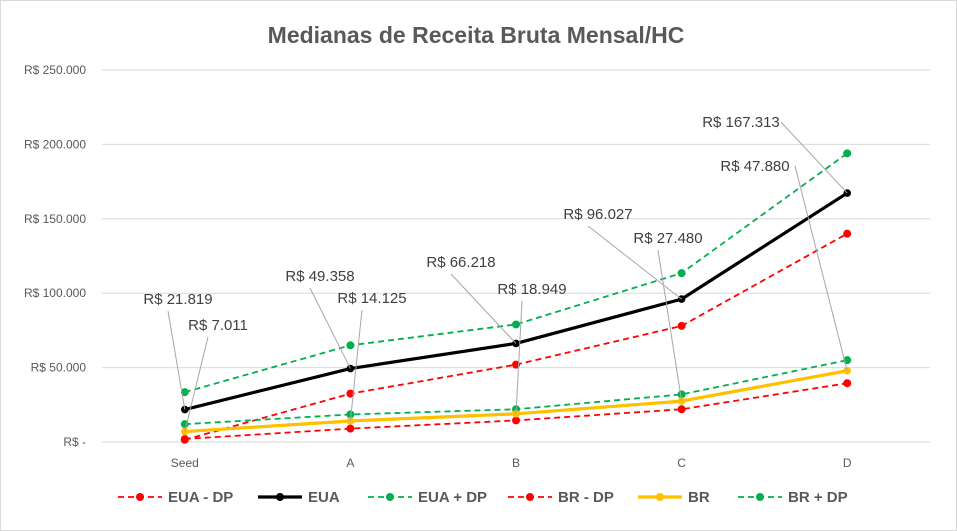 This screenshot has height=531, width=957. I want to click on marker-eua-plus-dp-a, so click(350, 345).